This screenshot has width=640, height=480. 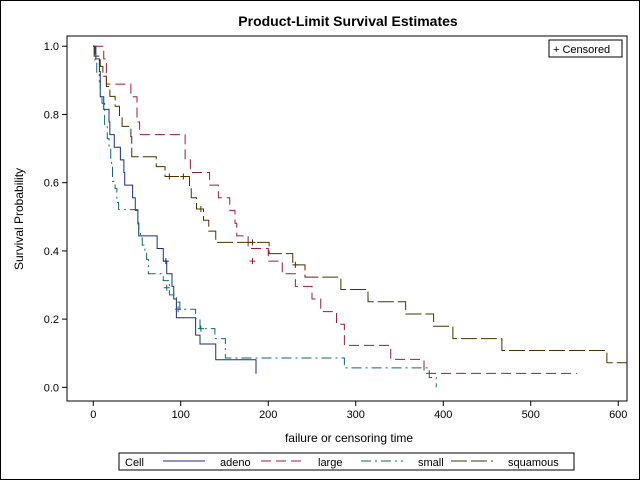 I want to click on chart-title: Product-Limit Survival Estimates, so click(x=348, y=21).